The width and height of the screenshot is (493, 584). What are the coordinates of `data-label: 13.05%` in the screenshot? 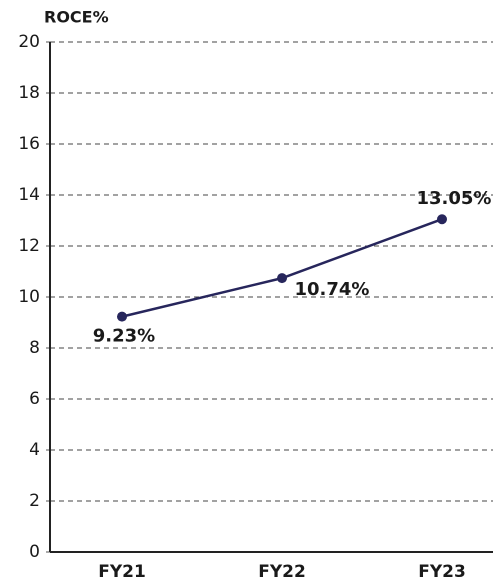 It's located at (454, 198).